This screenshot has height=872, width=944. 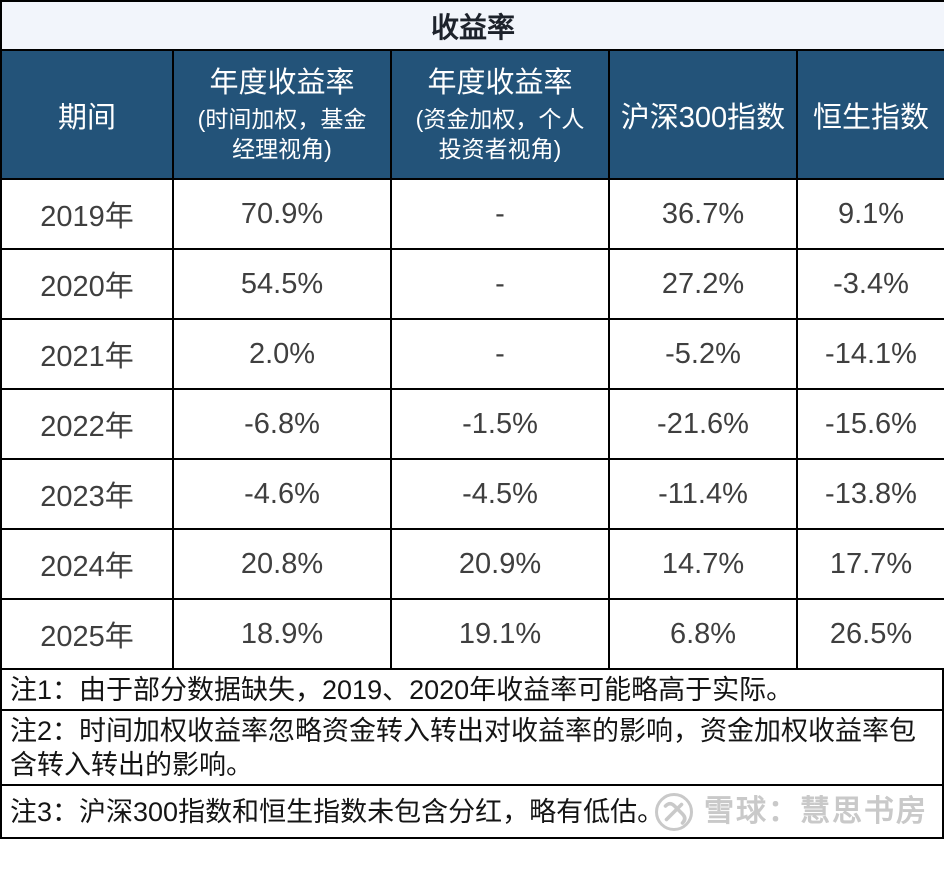 I want to click on table-row-2023: 2023年 -4.6% -4.5% -11.4% -13.8%, so click(x=472, y=494).